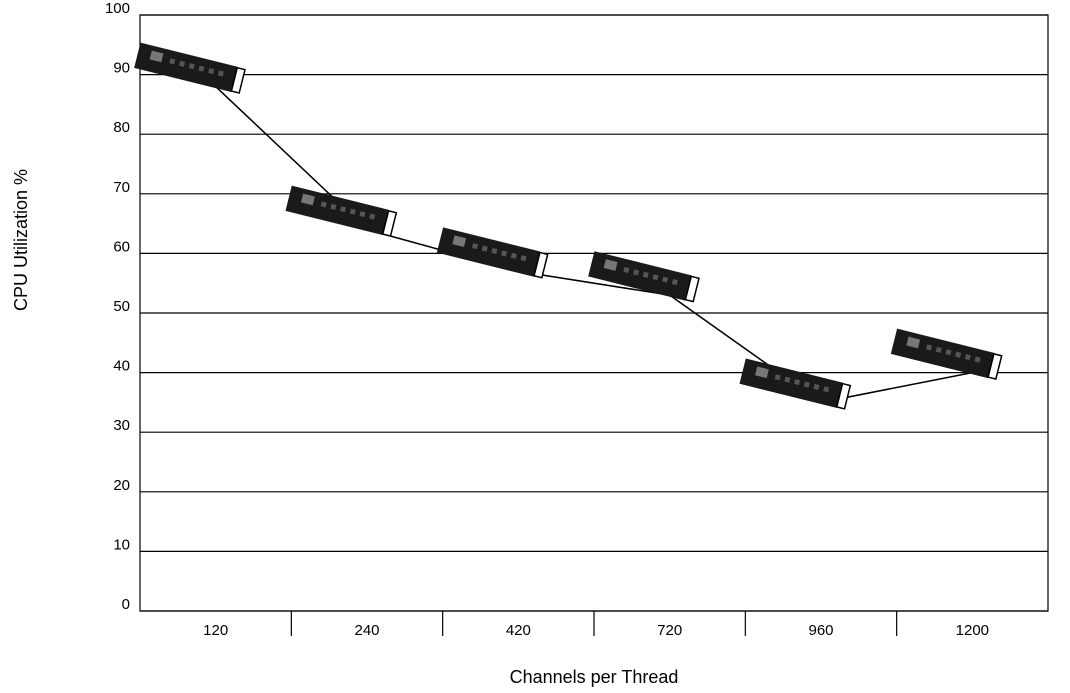 This screenshot has width=1070, height=693. What do you see at coordinates (820, 630) in the screenshot?
I see `x-tick-label: 960` at bounding box center [820, 630].